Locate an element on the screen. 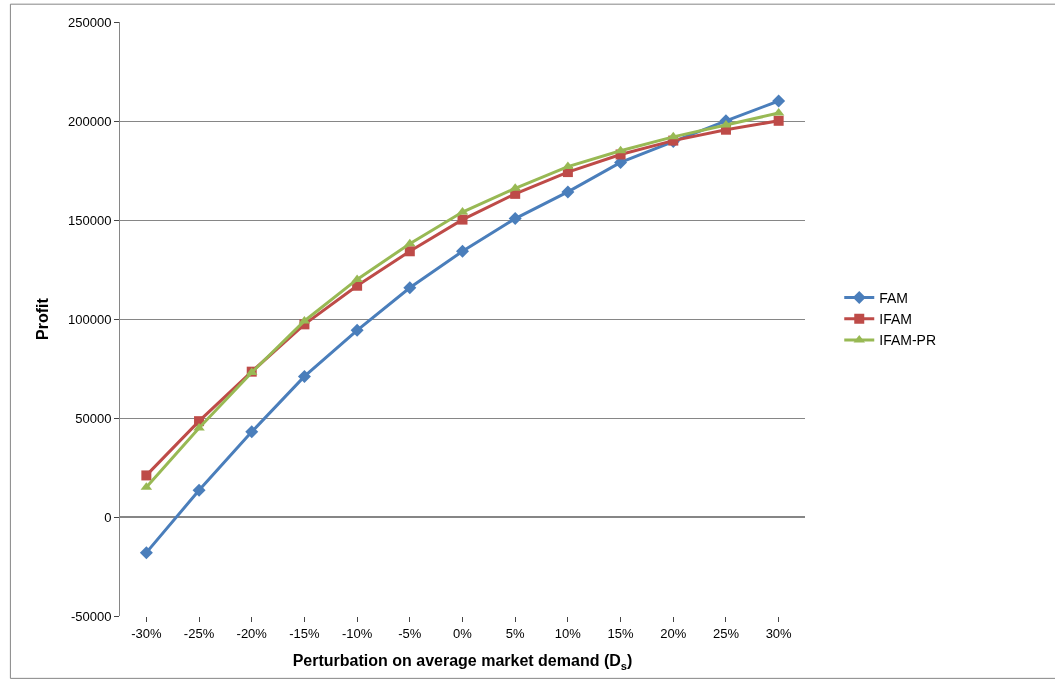  legend-label: FAM is located at coordinates (894, 298).